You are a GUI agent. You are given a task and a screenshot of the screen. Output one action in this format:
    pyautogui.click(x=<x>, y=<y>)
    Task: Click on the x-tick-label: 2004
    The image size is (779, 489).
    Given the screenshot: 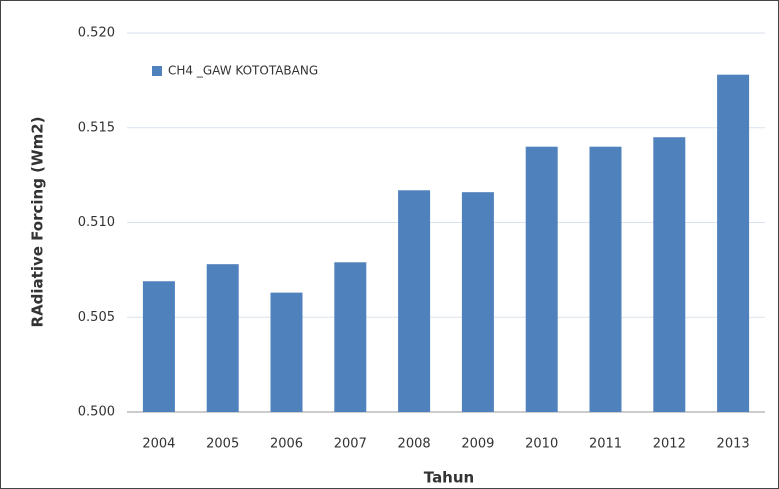 What is the action you would take?
    pyautogui.click(x=158, y=444)
    